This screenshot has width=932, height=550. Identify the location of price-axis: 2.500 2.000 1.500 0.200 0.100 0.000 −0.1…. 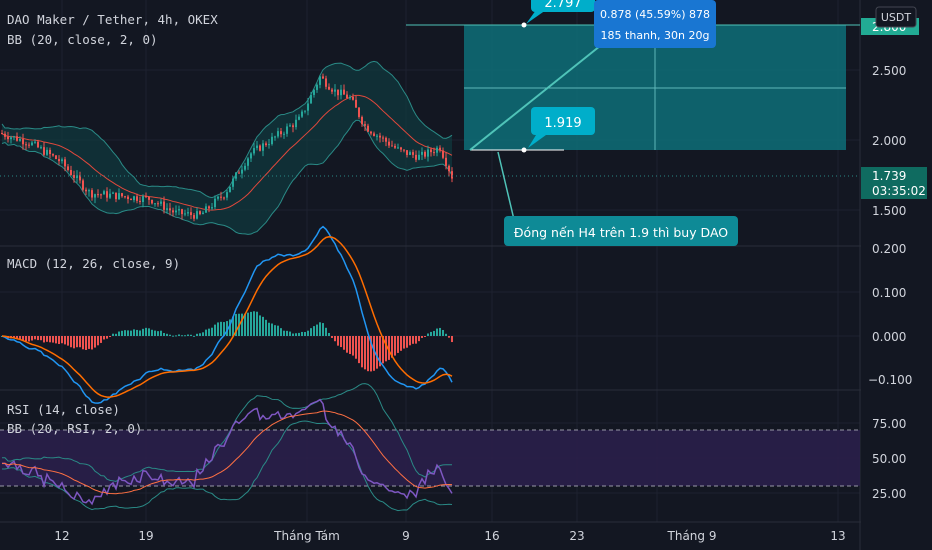
(896, 275).